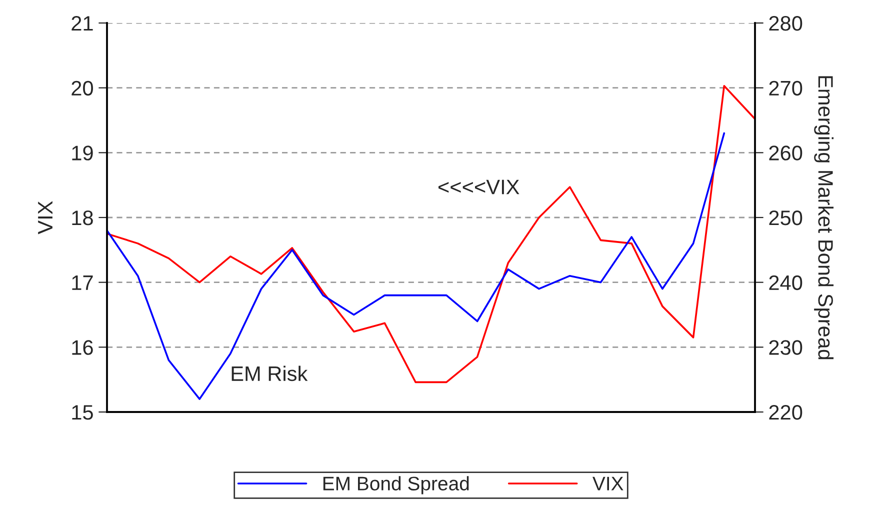  Describe the element at coordinates (785, 153) in the screenshot. I see `y2-tick-label: 260` at that location.